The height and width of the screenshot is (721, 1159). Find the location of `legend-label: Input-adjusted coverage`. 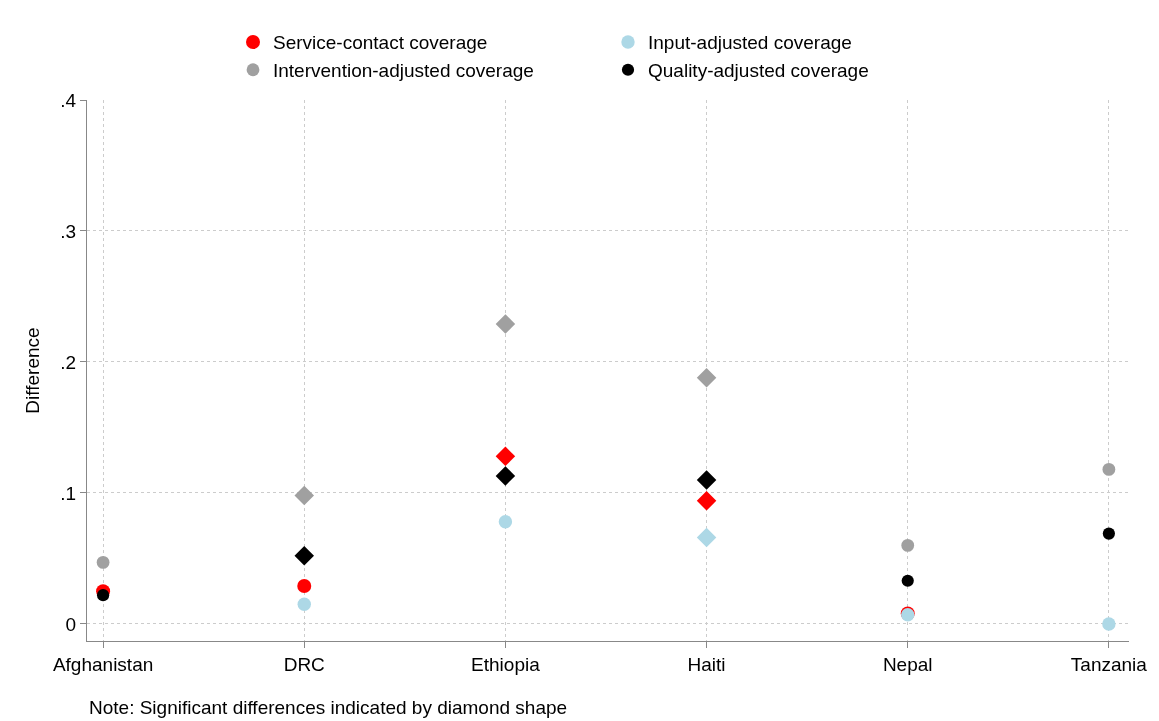

legend-label: Input-adjusted coverage is located at coordinates (750, 43).